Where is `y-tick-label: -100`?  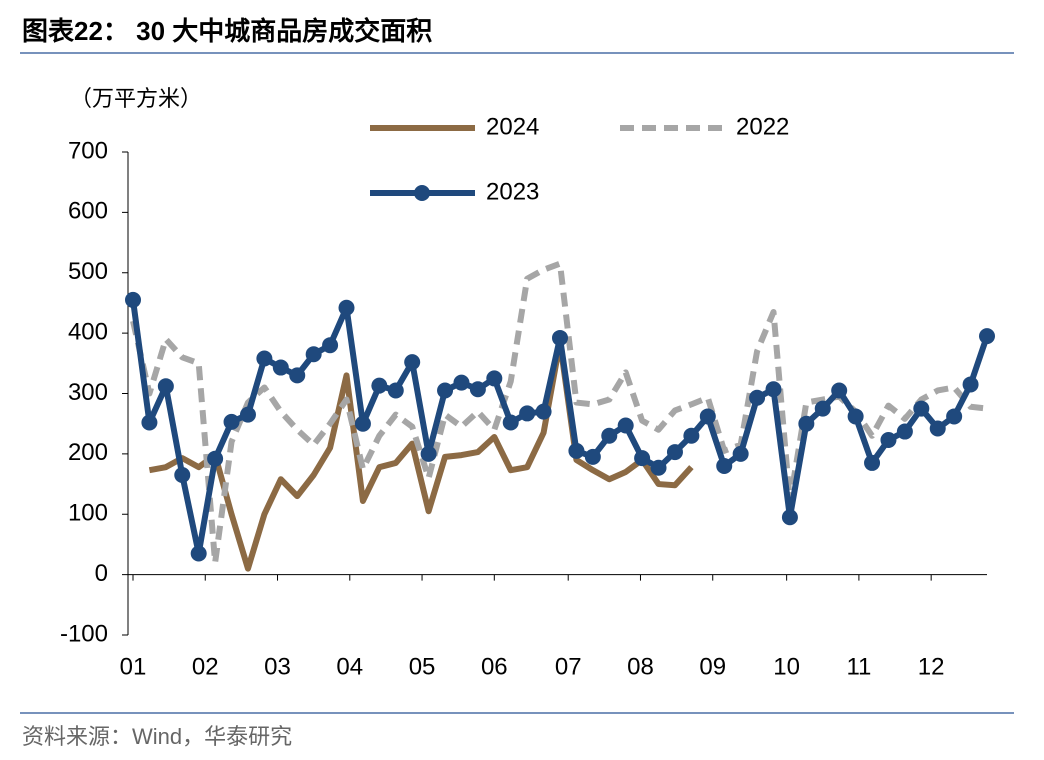 y-tick-label: -100 is located at coordinates (84, 633).